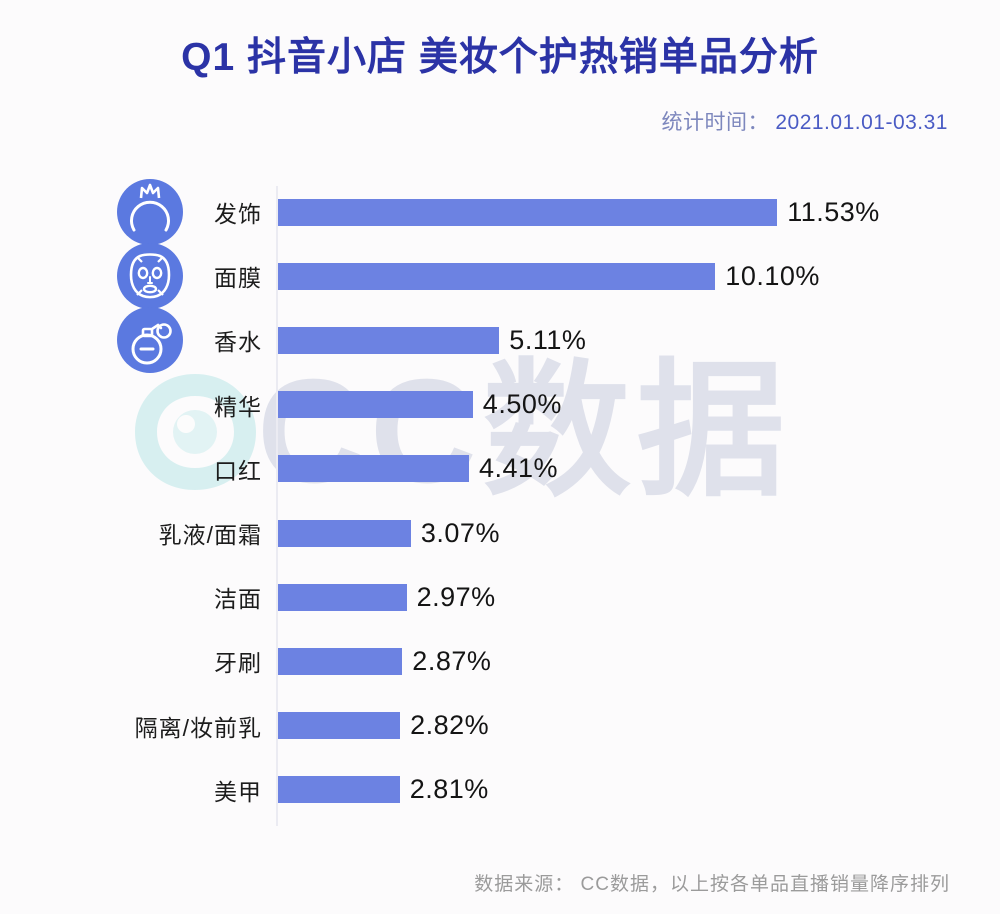 The height and width of the screenshot is (914, 1000). What do you see at coordinates (452, 660) in the screenshot?
I see `value-label: 2.87%` at bounding box center [452, 660].